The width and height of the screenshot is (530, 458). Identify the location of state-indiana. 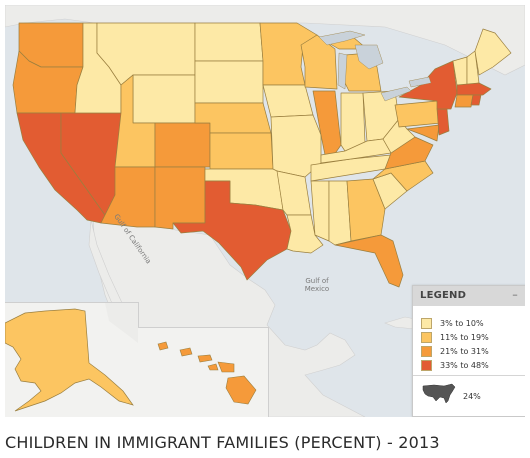
(353, 122).